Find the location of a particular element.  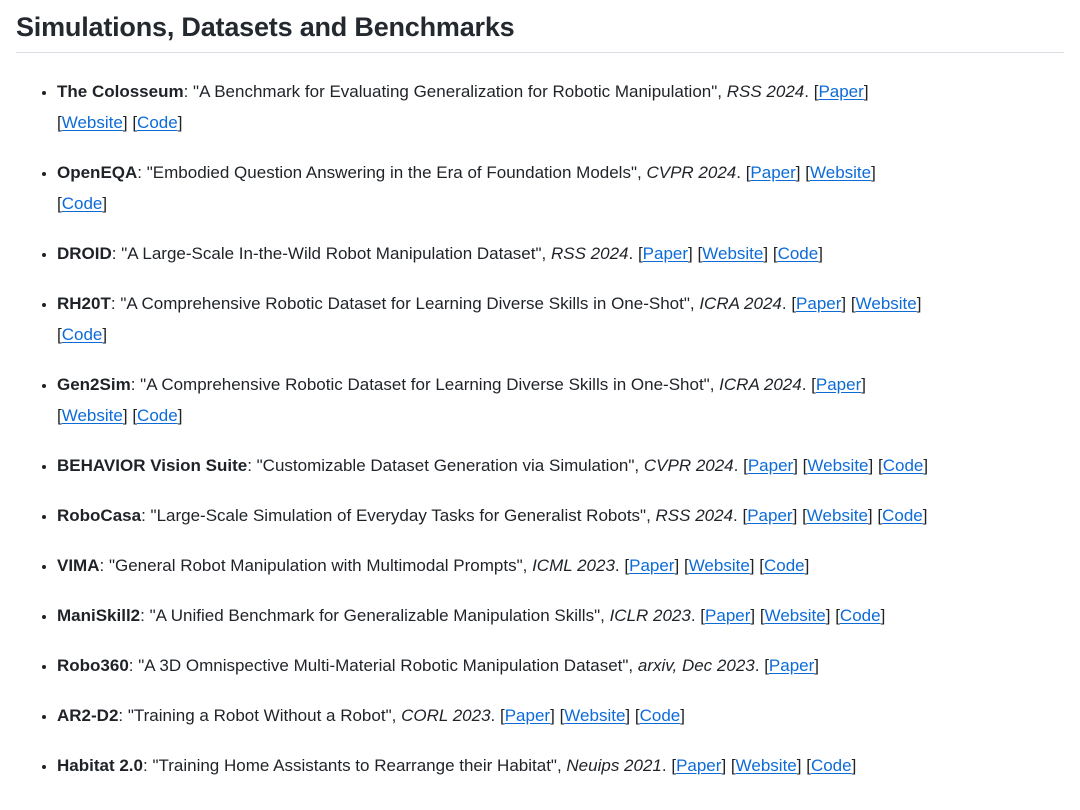

publication-venue: ICML 2023 is located at coordinates (573, 565).